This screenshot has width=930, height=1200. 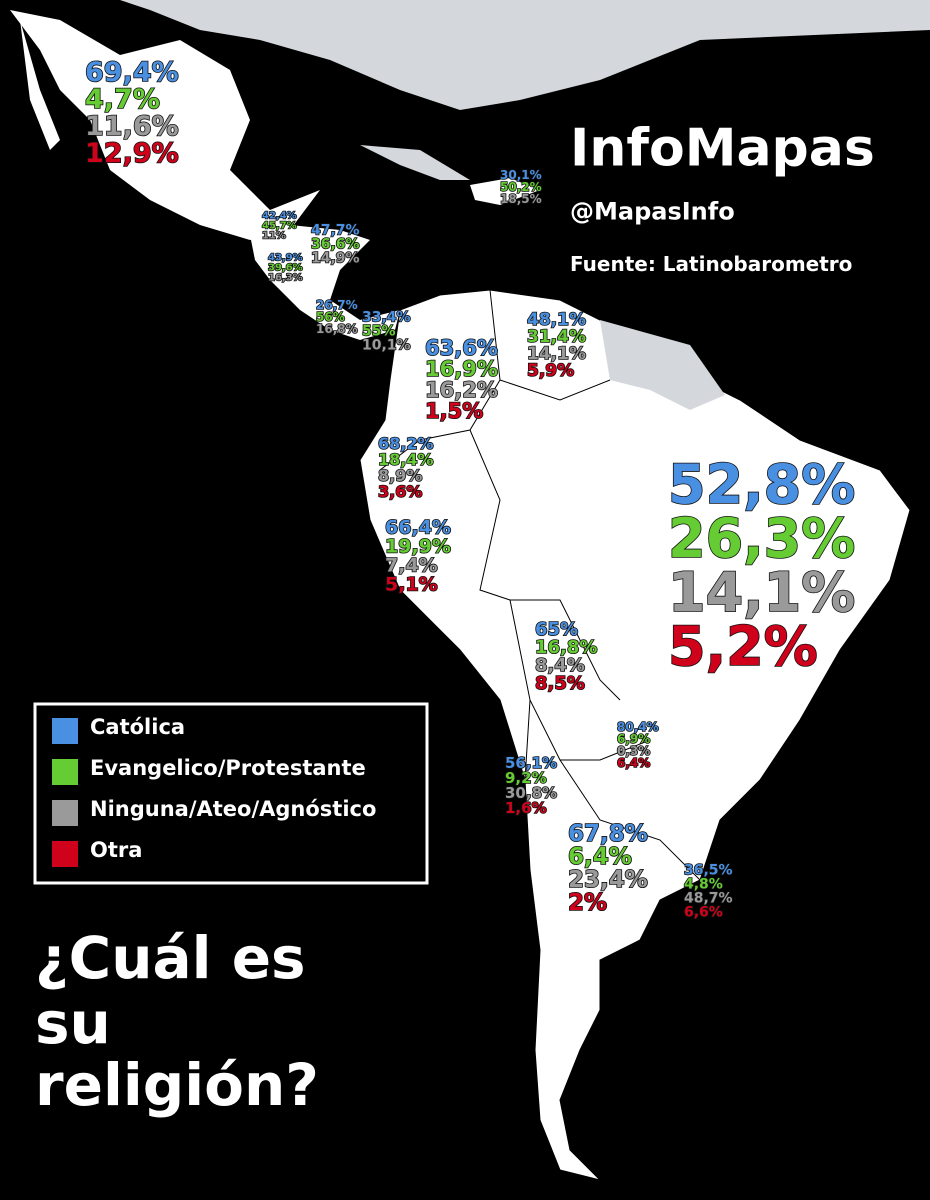 What do you see at coordinates (122, 99) in the screenshot?
I see `region-share: 4,7%` at bounding box center [122, 99].